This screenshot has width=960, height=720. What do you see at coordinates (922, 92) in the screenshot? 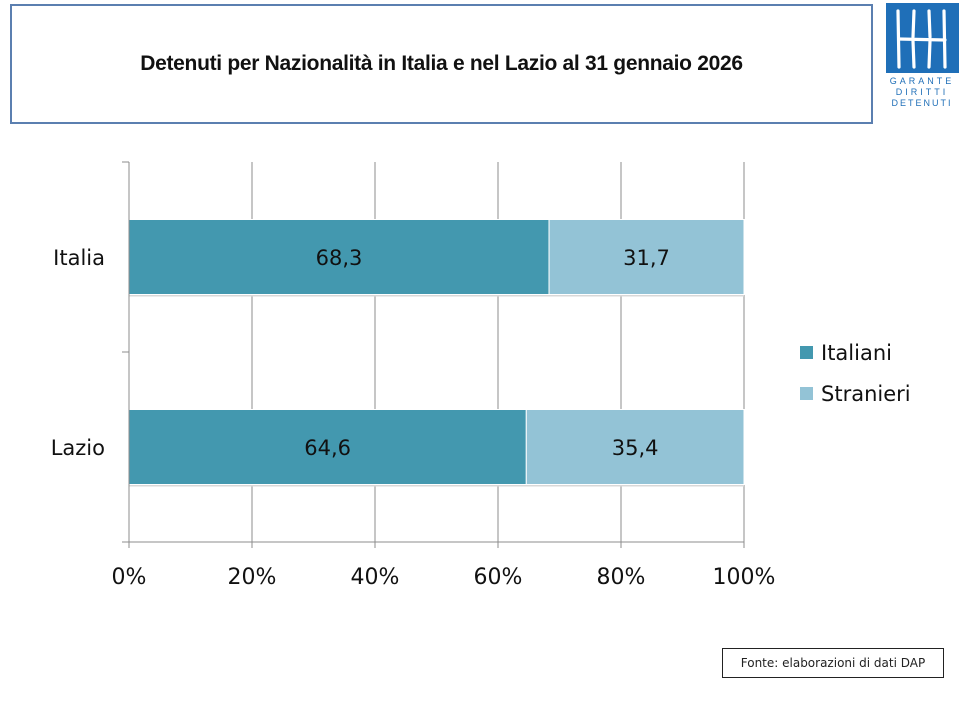
I see `logo-text-line-2: DIRITTI` at bounding box center [922, 92].